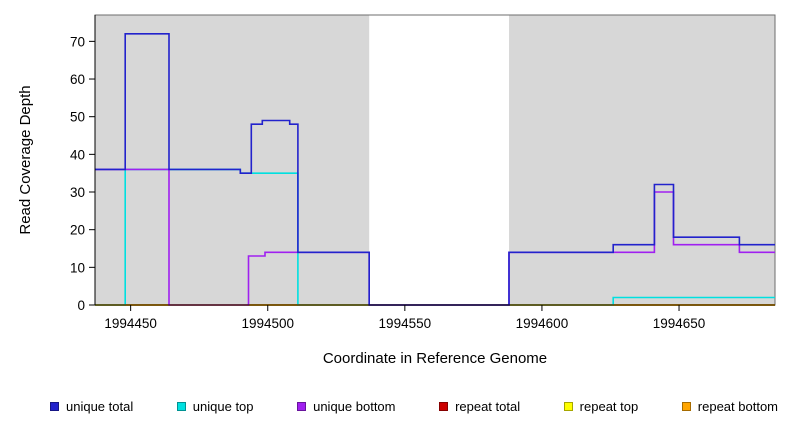  I want to click on x-axis-label: Coordinate in Reference Genome, so click(435, 358).